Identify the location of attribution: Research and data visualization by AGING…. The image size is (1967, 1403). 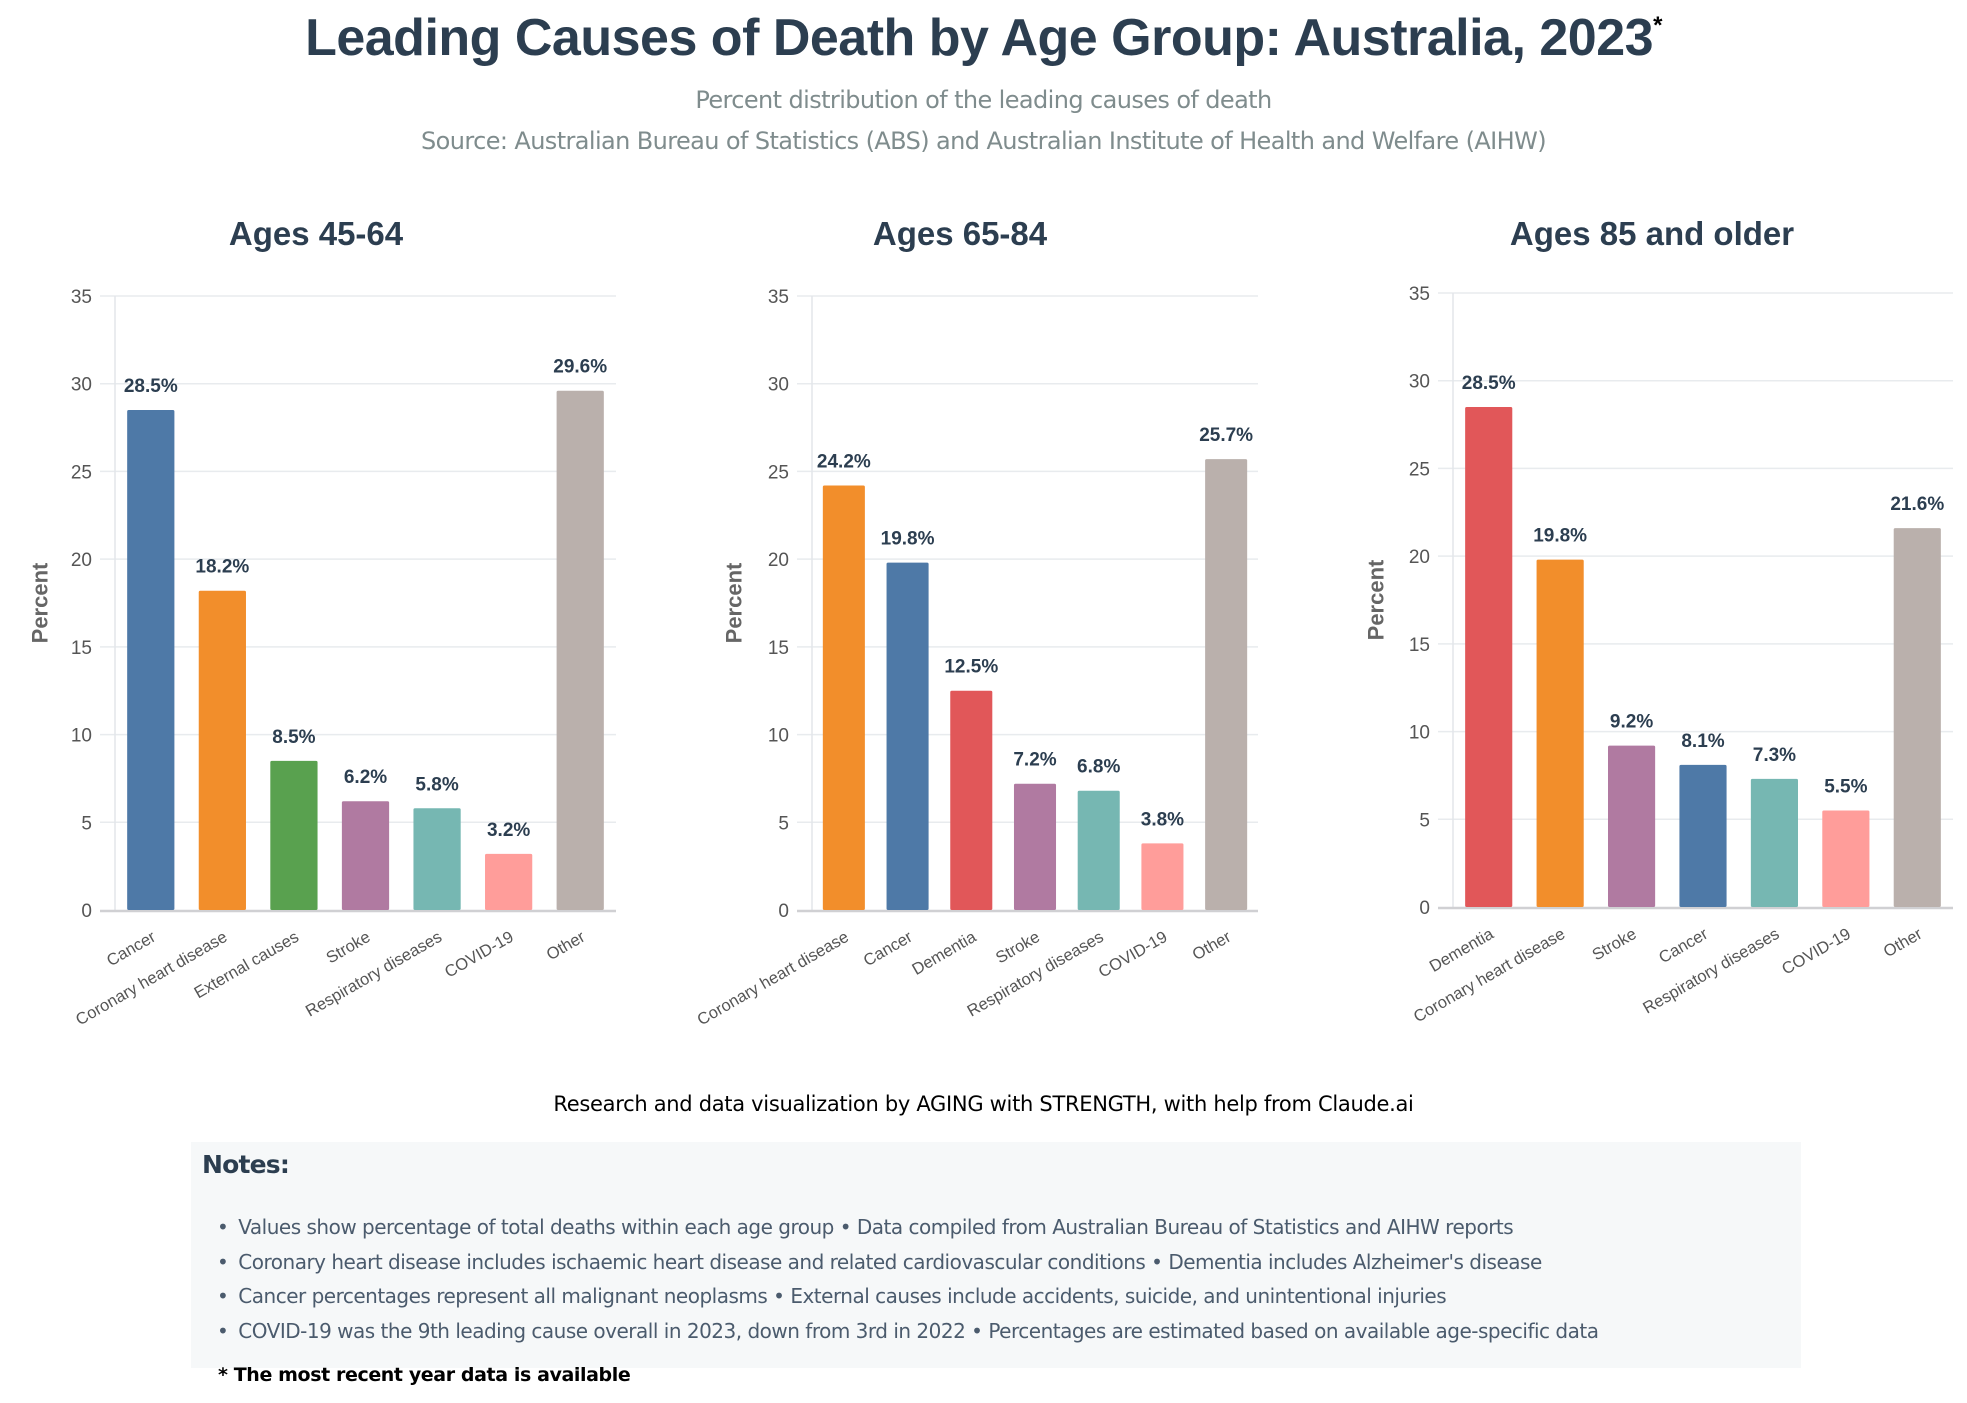
(983, 1104).